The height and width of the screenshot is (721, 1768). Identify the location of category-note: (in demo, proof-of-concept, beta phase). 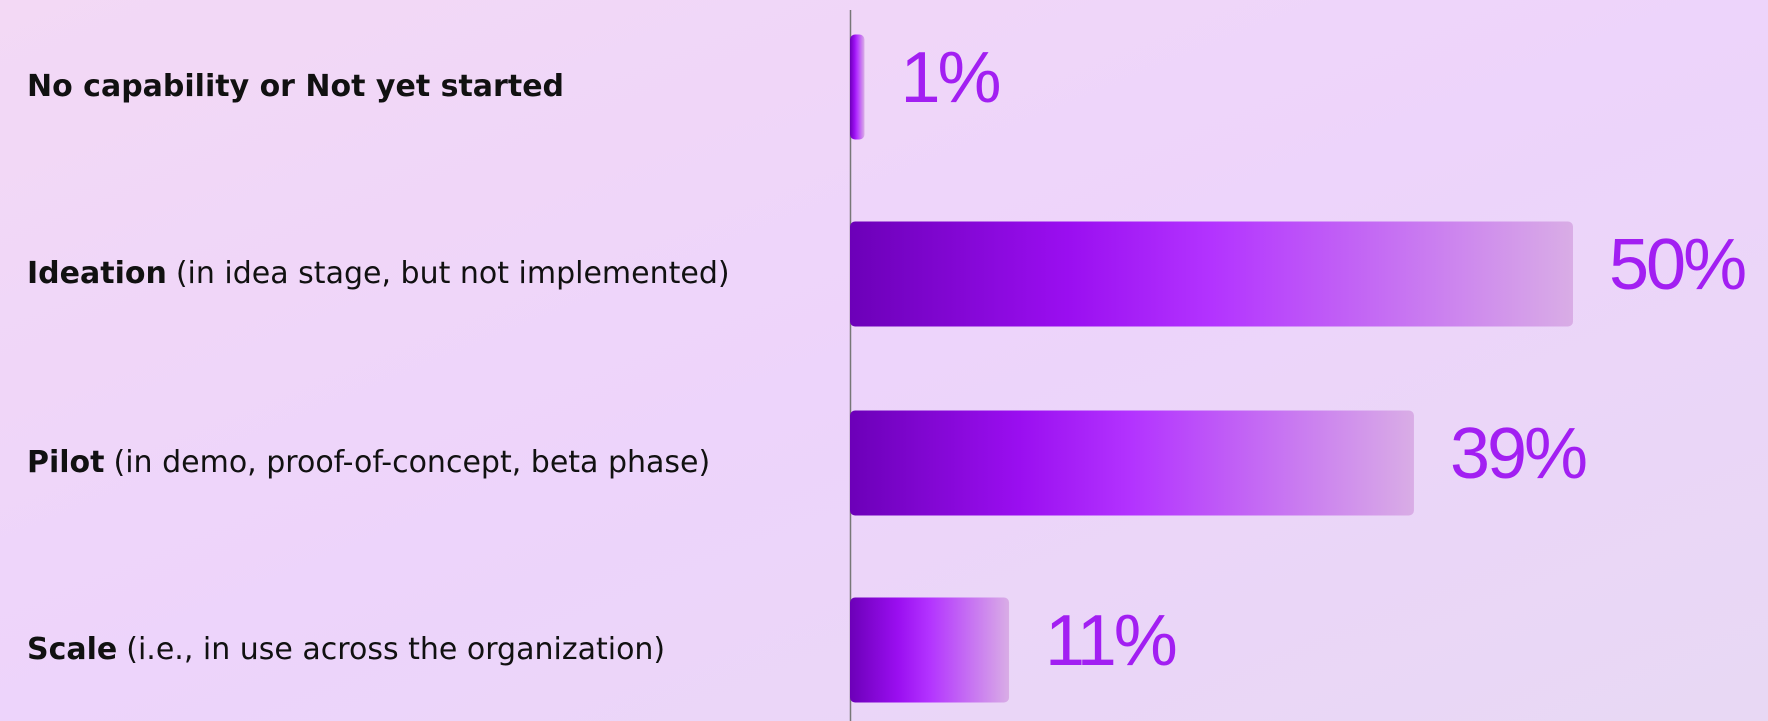
(412, 462).